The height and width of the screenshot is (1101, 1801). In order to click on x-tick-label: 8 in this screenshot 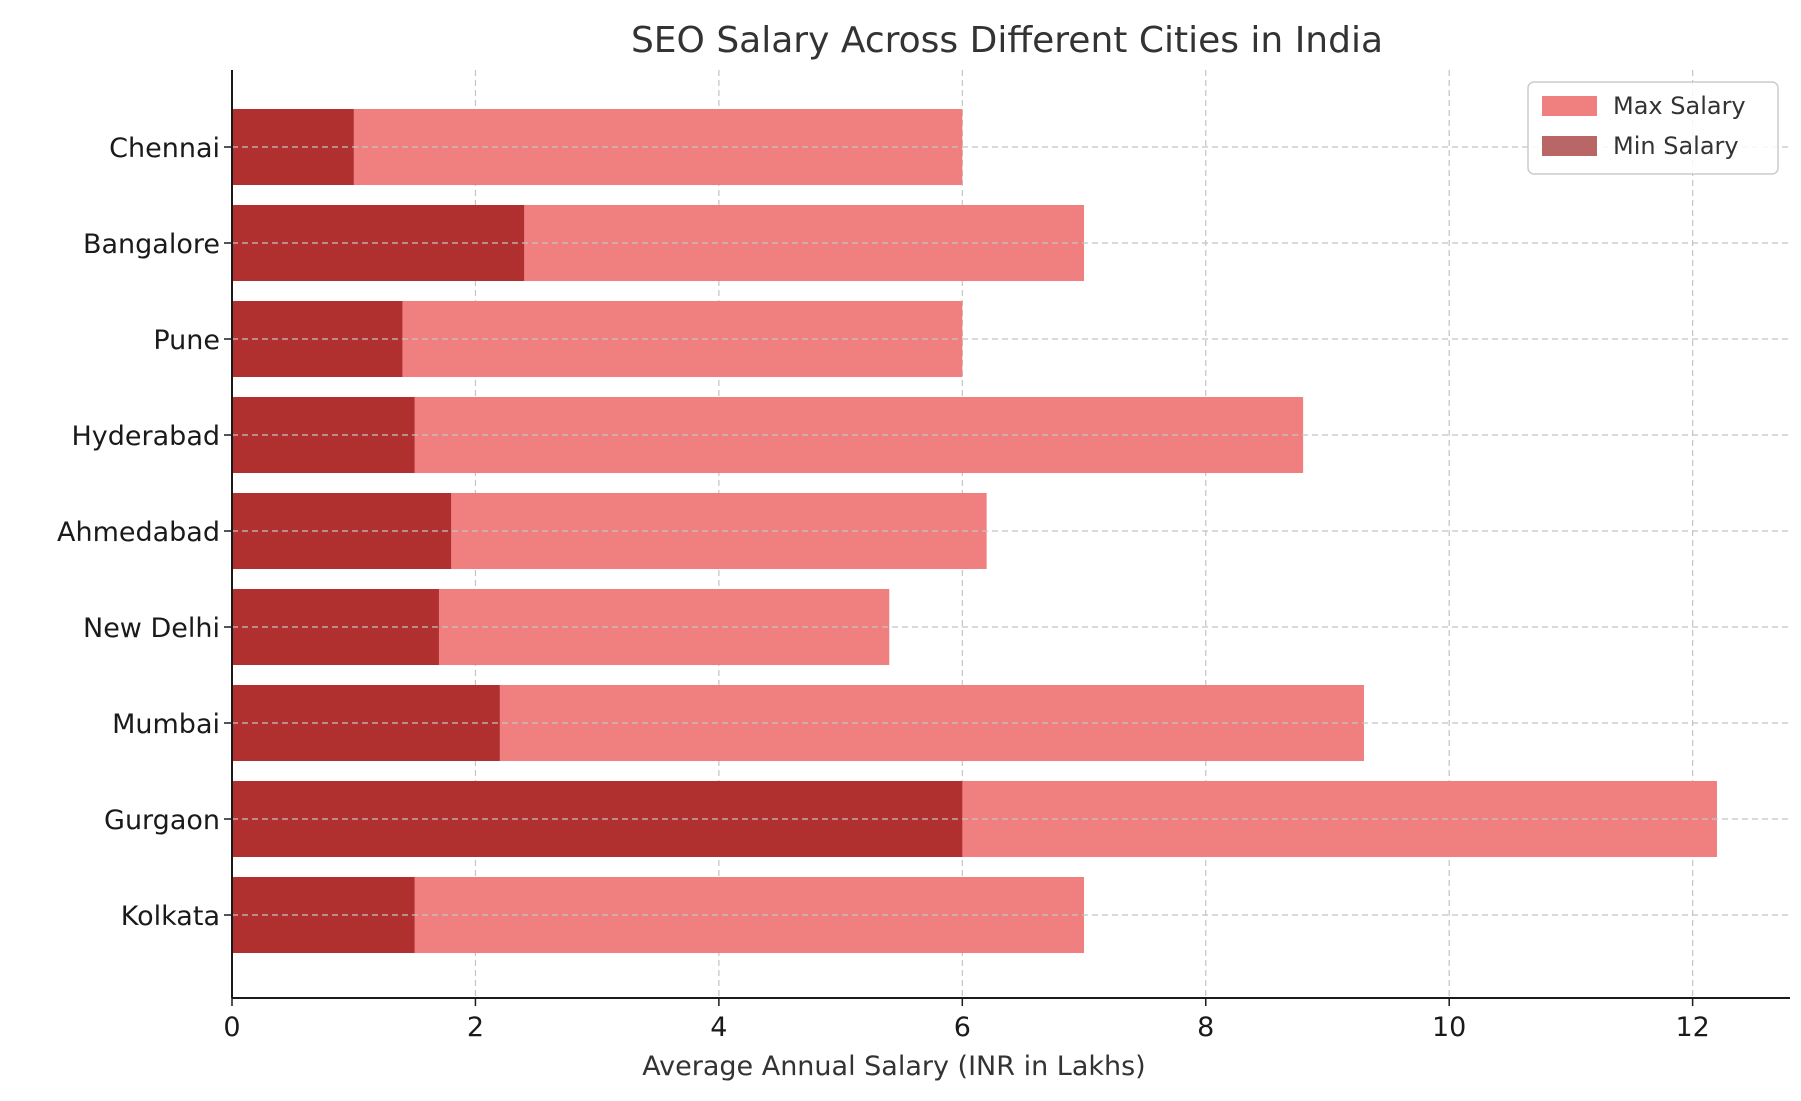, I will do `click(1205, 1027)`.